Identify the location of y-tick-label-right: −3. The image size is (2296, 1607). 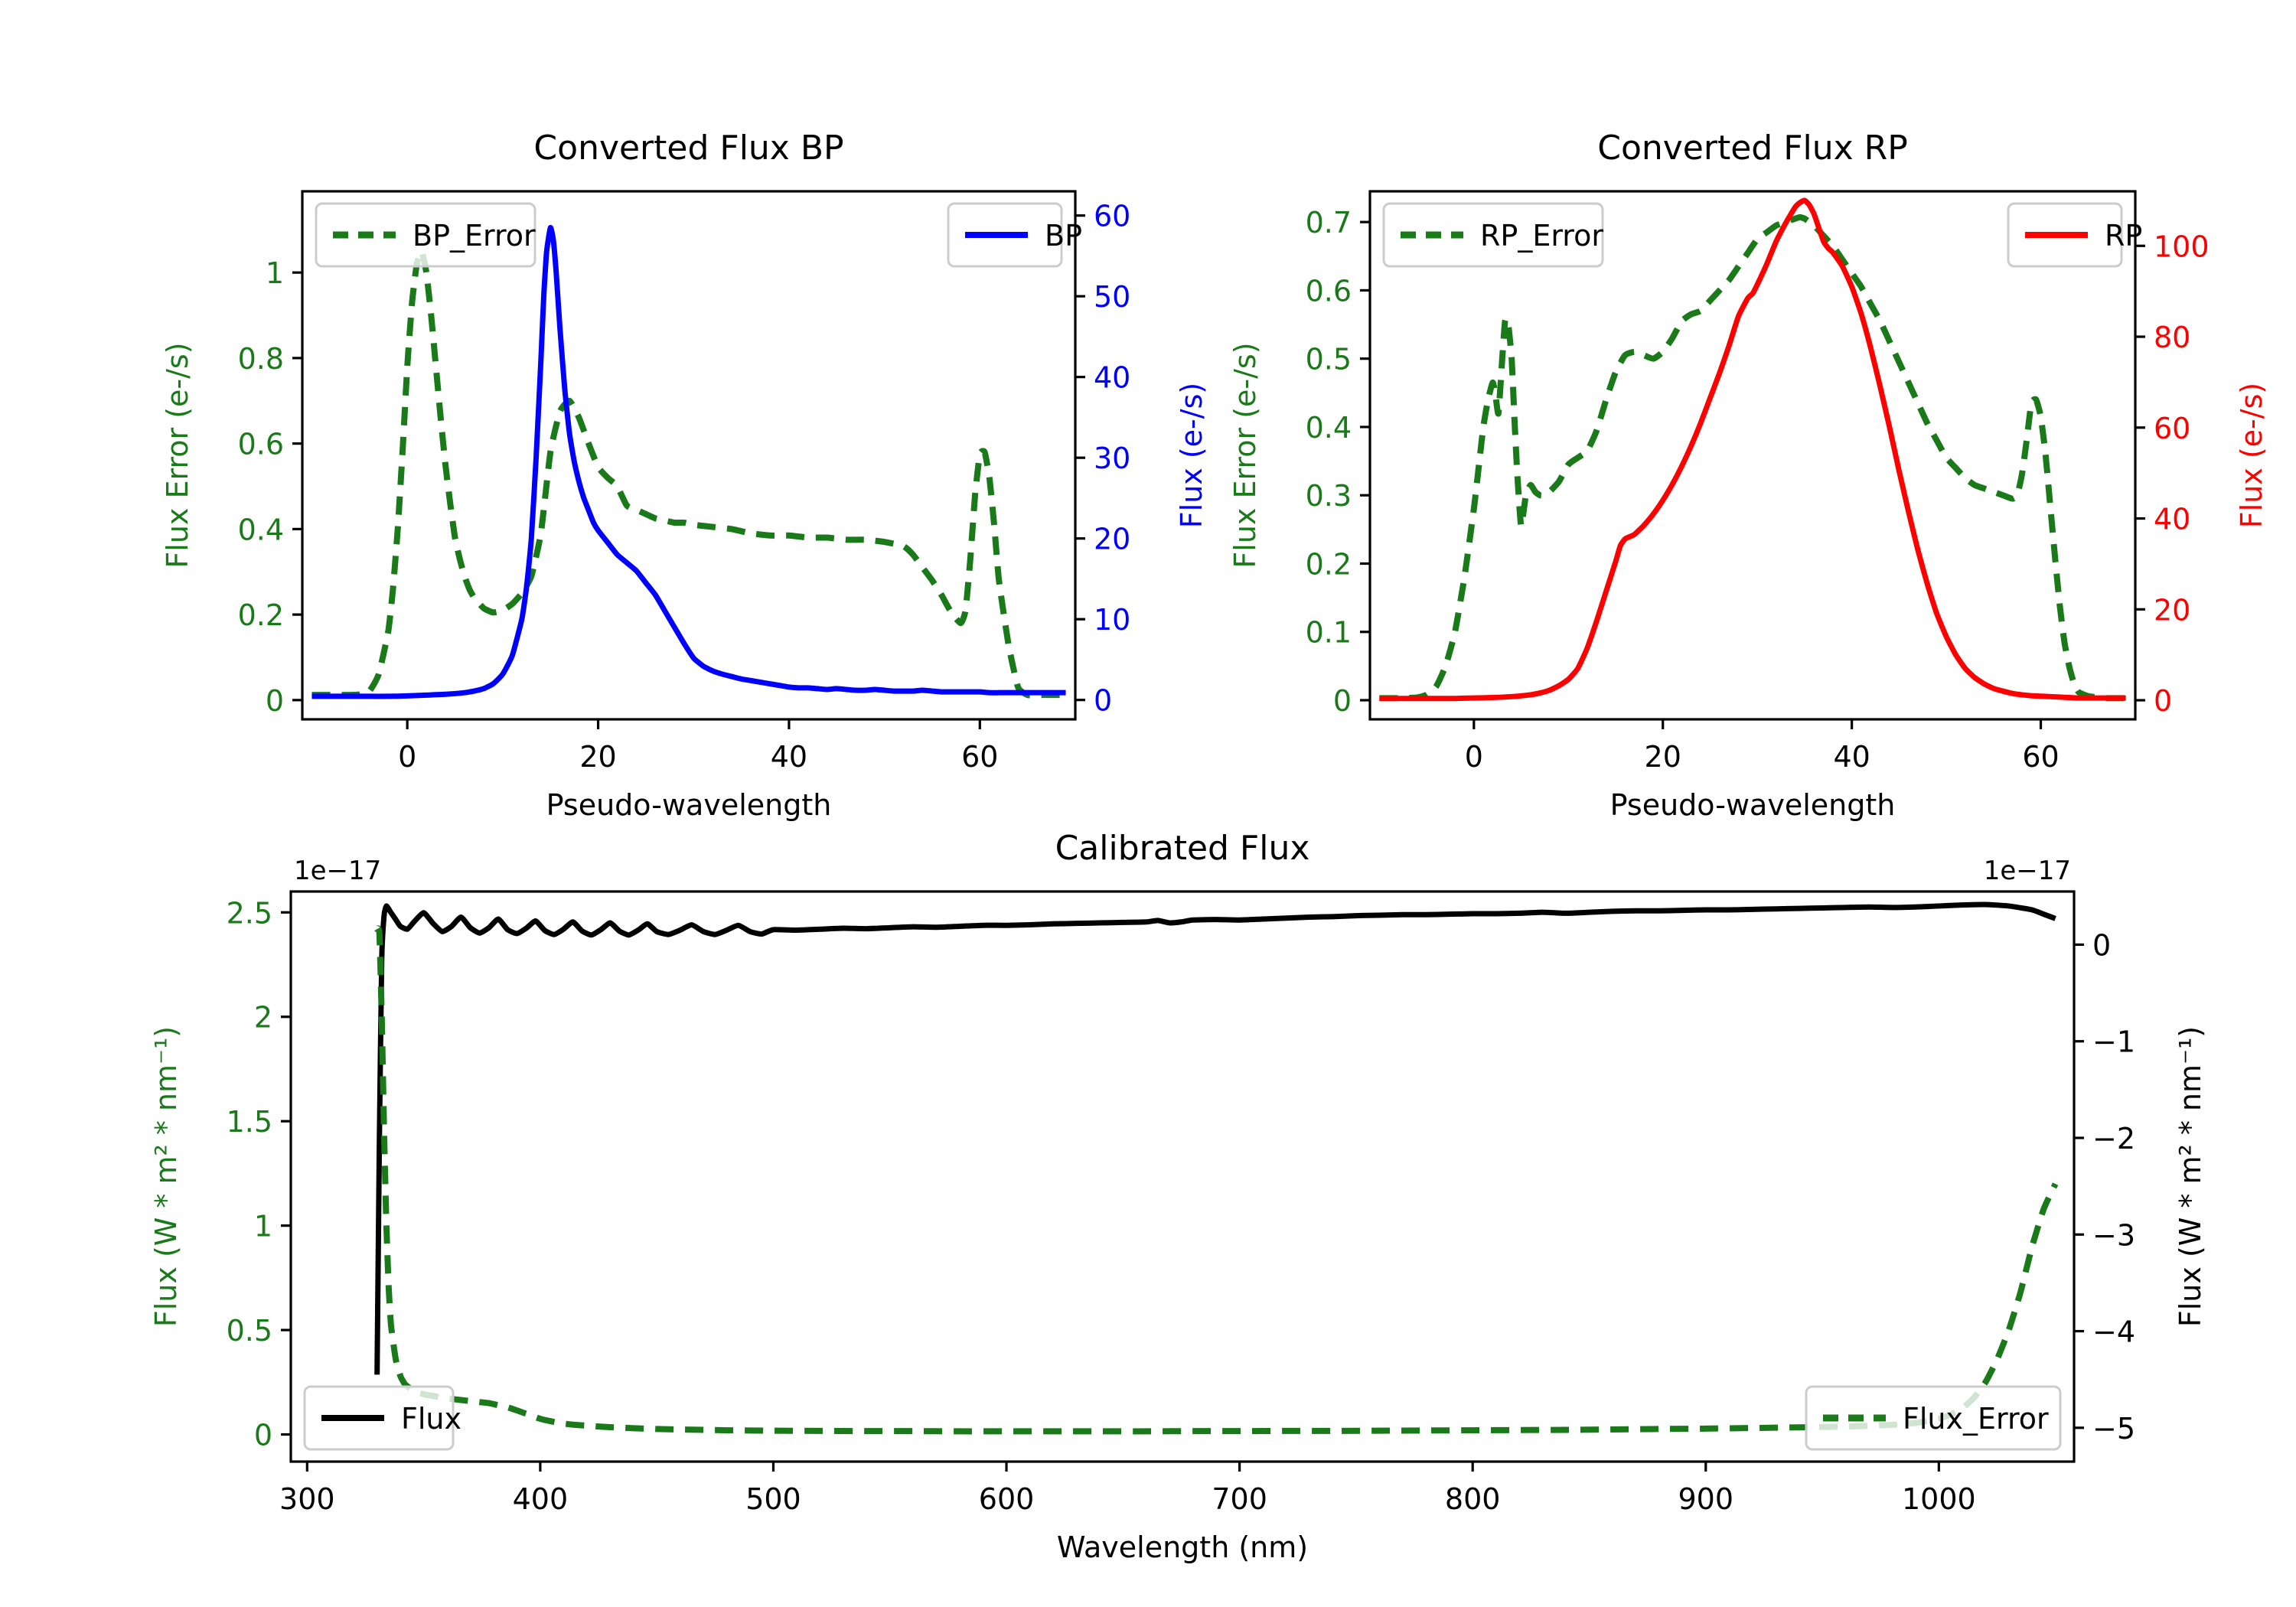
(2113, 1235).